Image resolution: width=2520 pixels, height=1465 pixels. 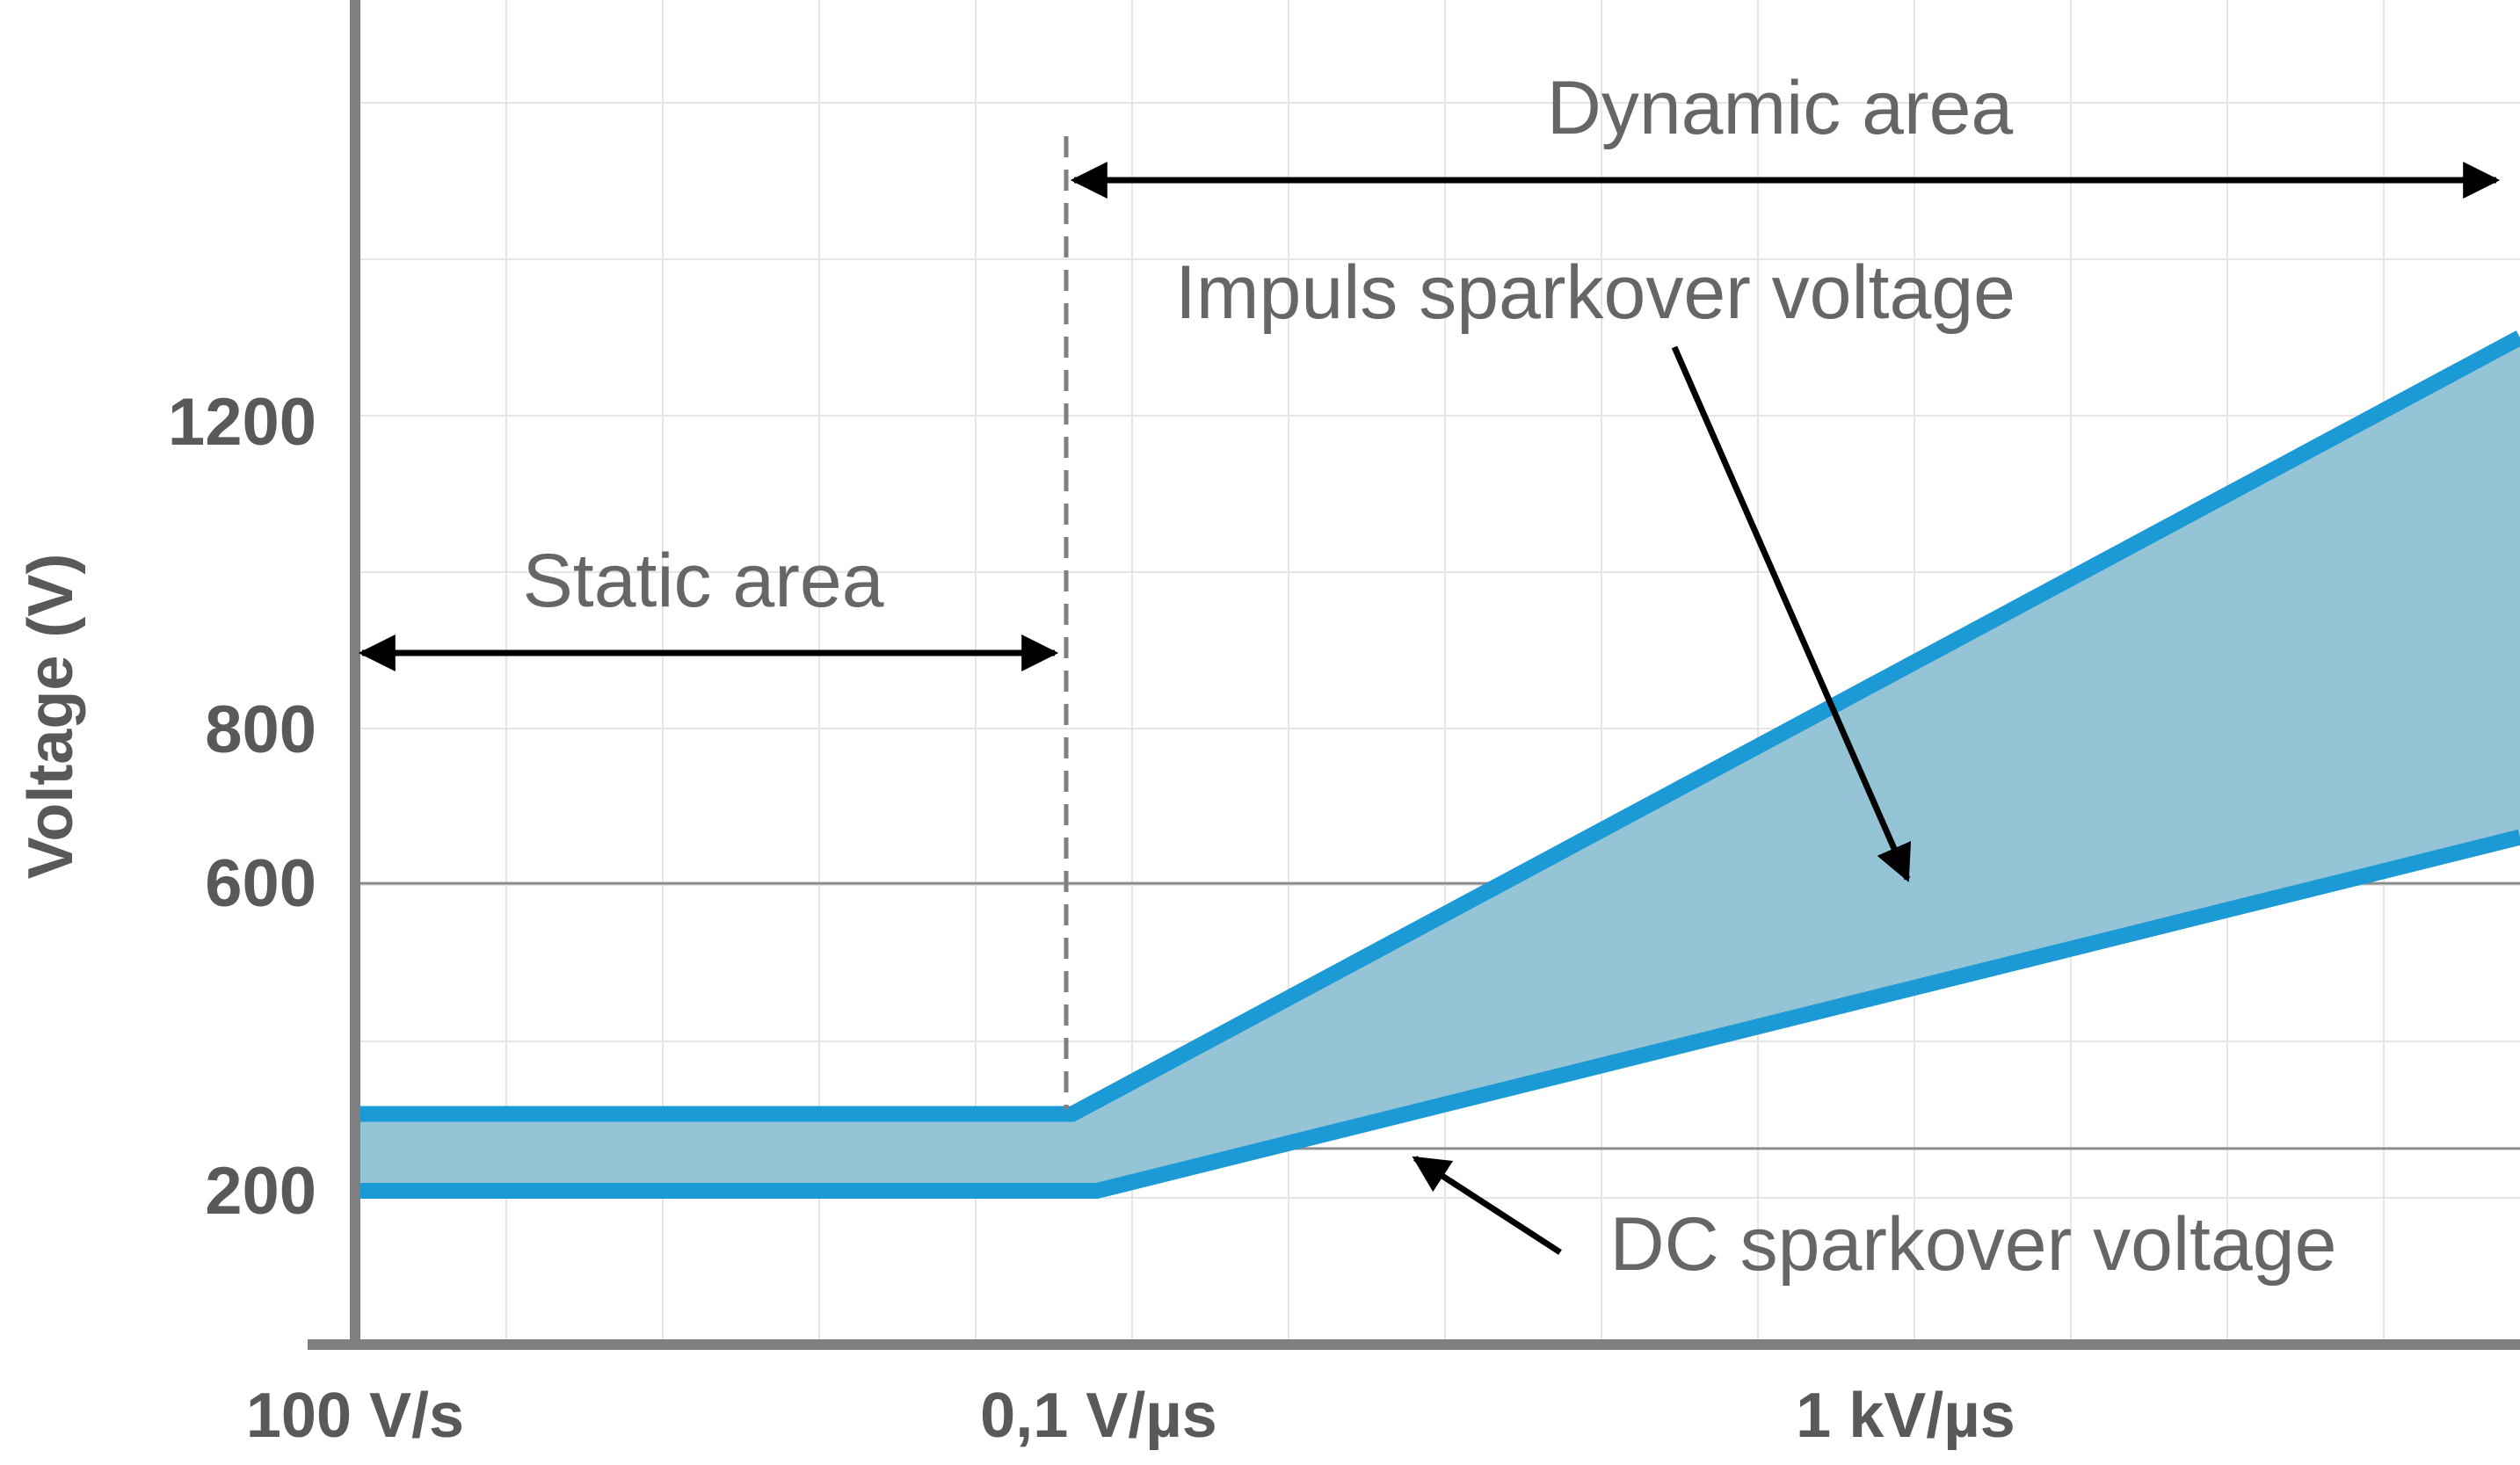 I want to click on dc-sparkover-label: DC sparkover voltage, so click(x=1973, y=1244).